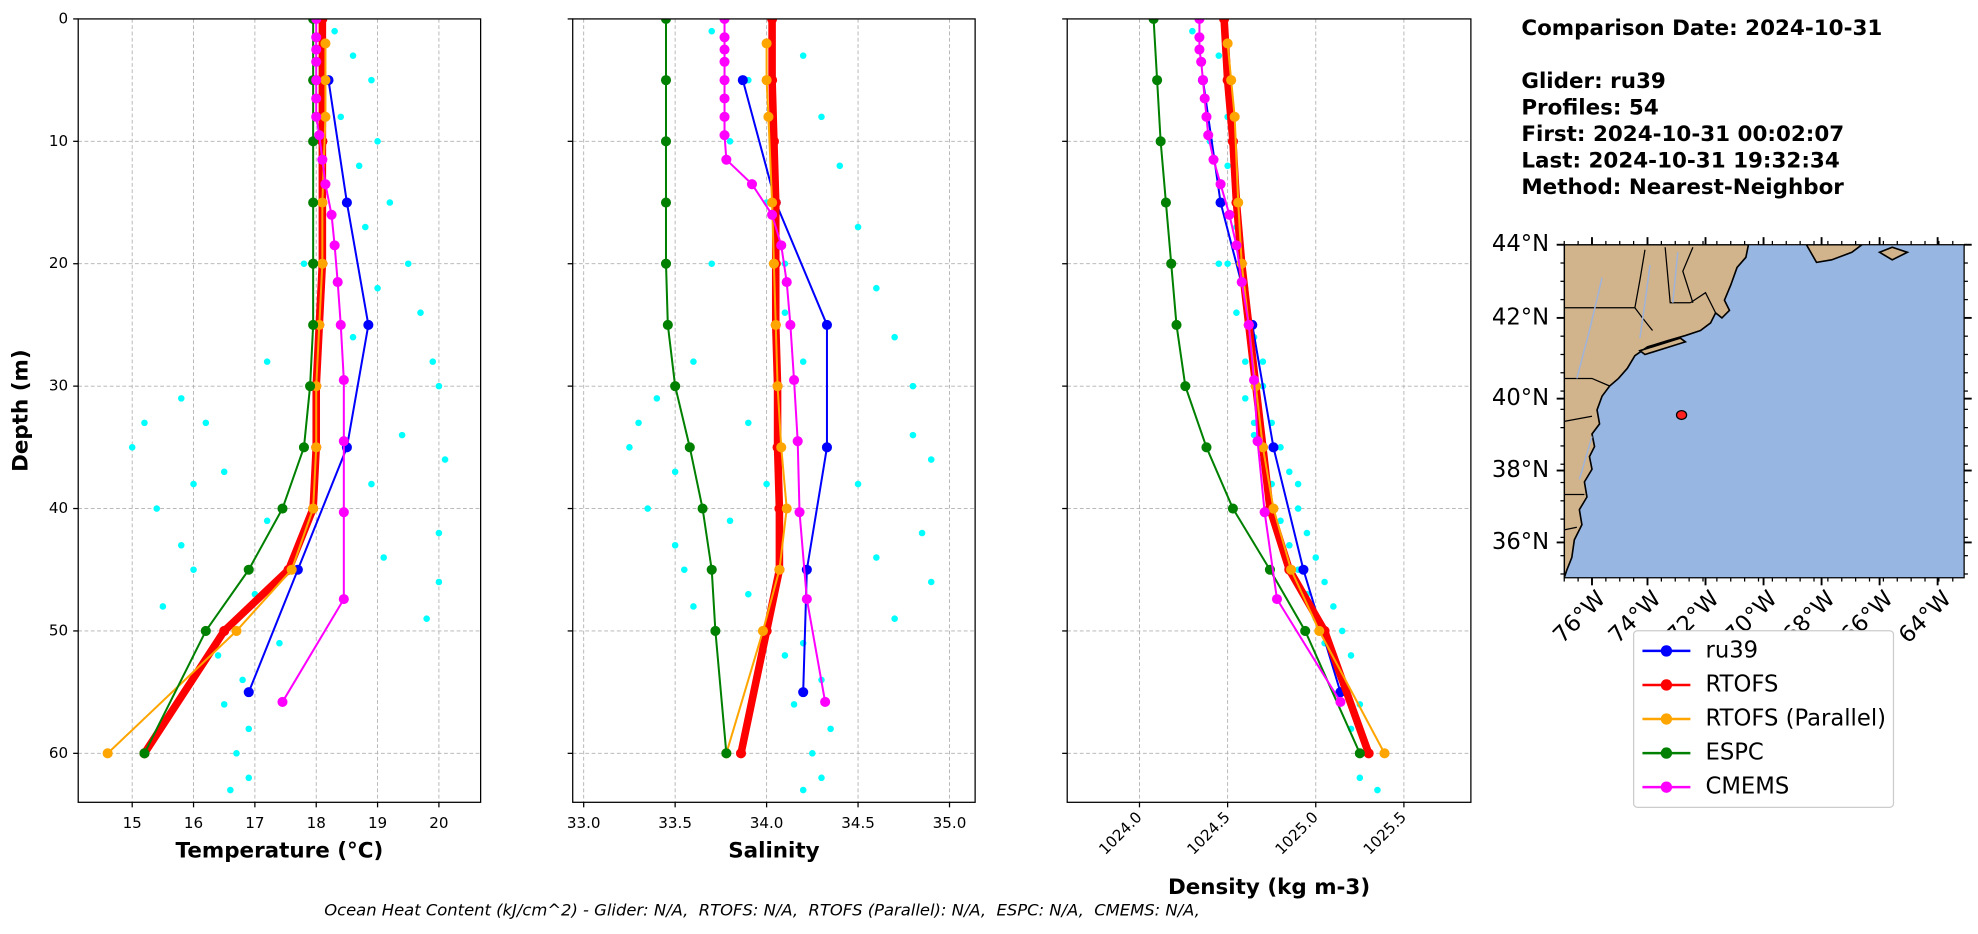  What do you see at coordinates (193, 823) in the screenshot?
I see `x-tick-label: 16` at bounding box center [193, 823].